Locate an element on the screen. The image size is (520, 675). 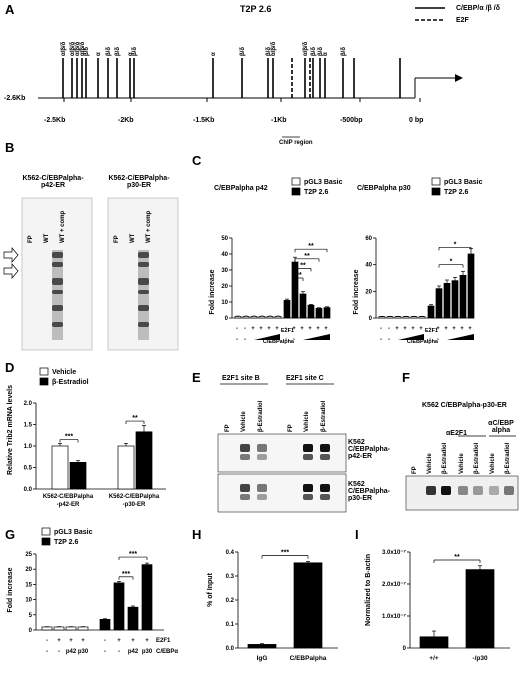
sig-label: ** is located at coordinates (457, 557).